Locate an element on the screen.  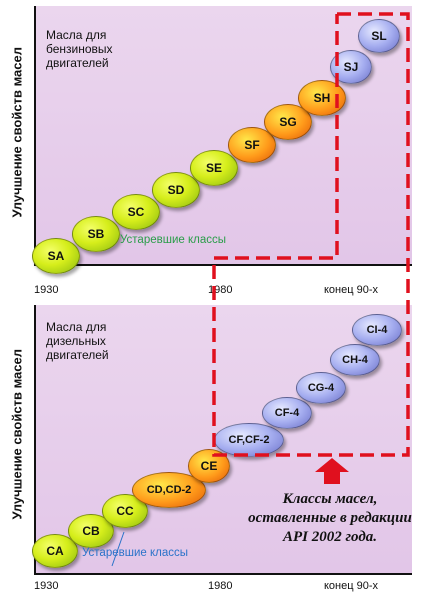
class-ce: CE is located at coordinates (209, 466).